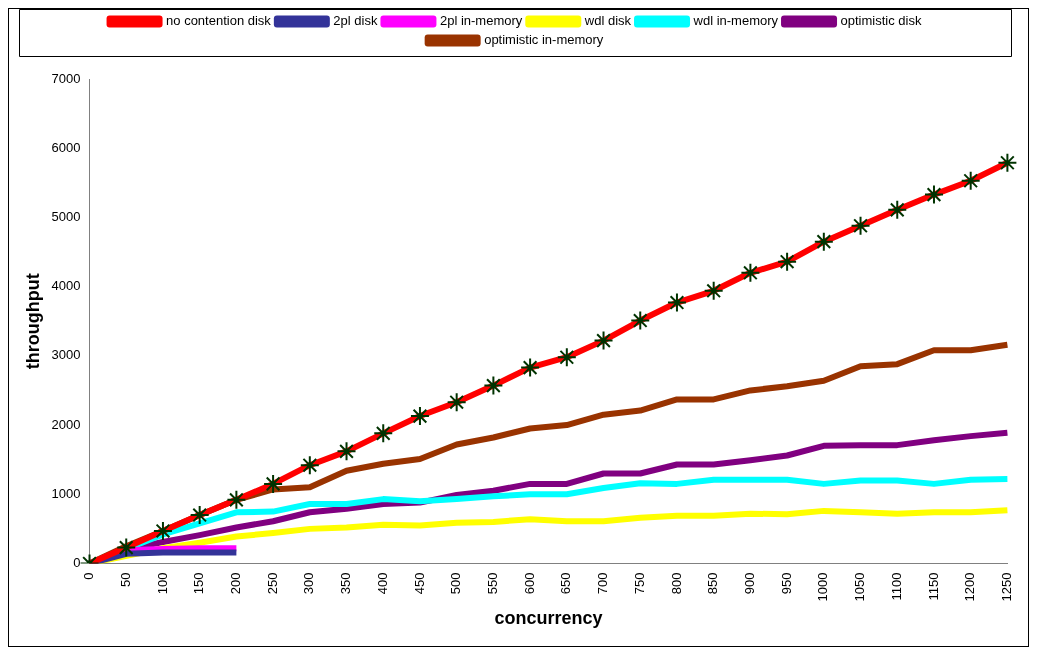 This screenshot has height=655, width=1037. Describe the element at coordinates (970, 587) in the screenshot. I see `x-tick-label: 1200` at that location.